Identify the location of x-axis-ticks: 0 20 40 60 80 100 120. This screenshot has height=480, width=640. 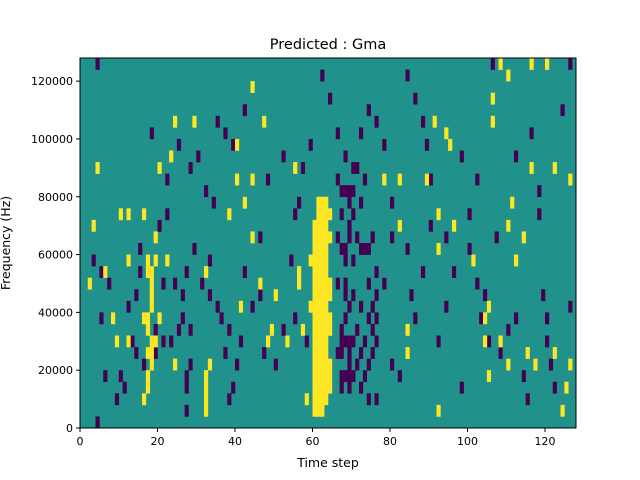
(316, 438).